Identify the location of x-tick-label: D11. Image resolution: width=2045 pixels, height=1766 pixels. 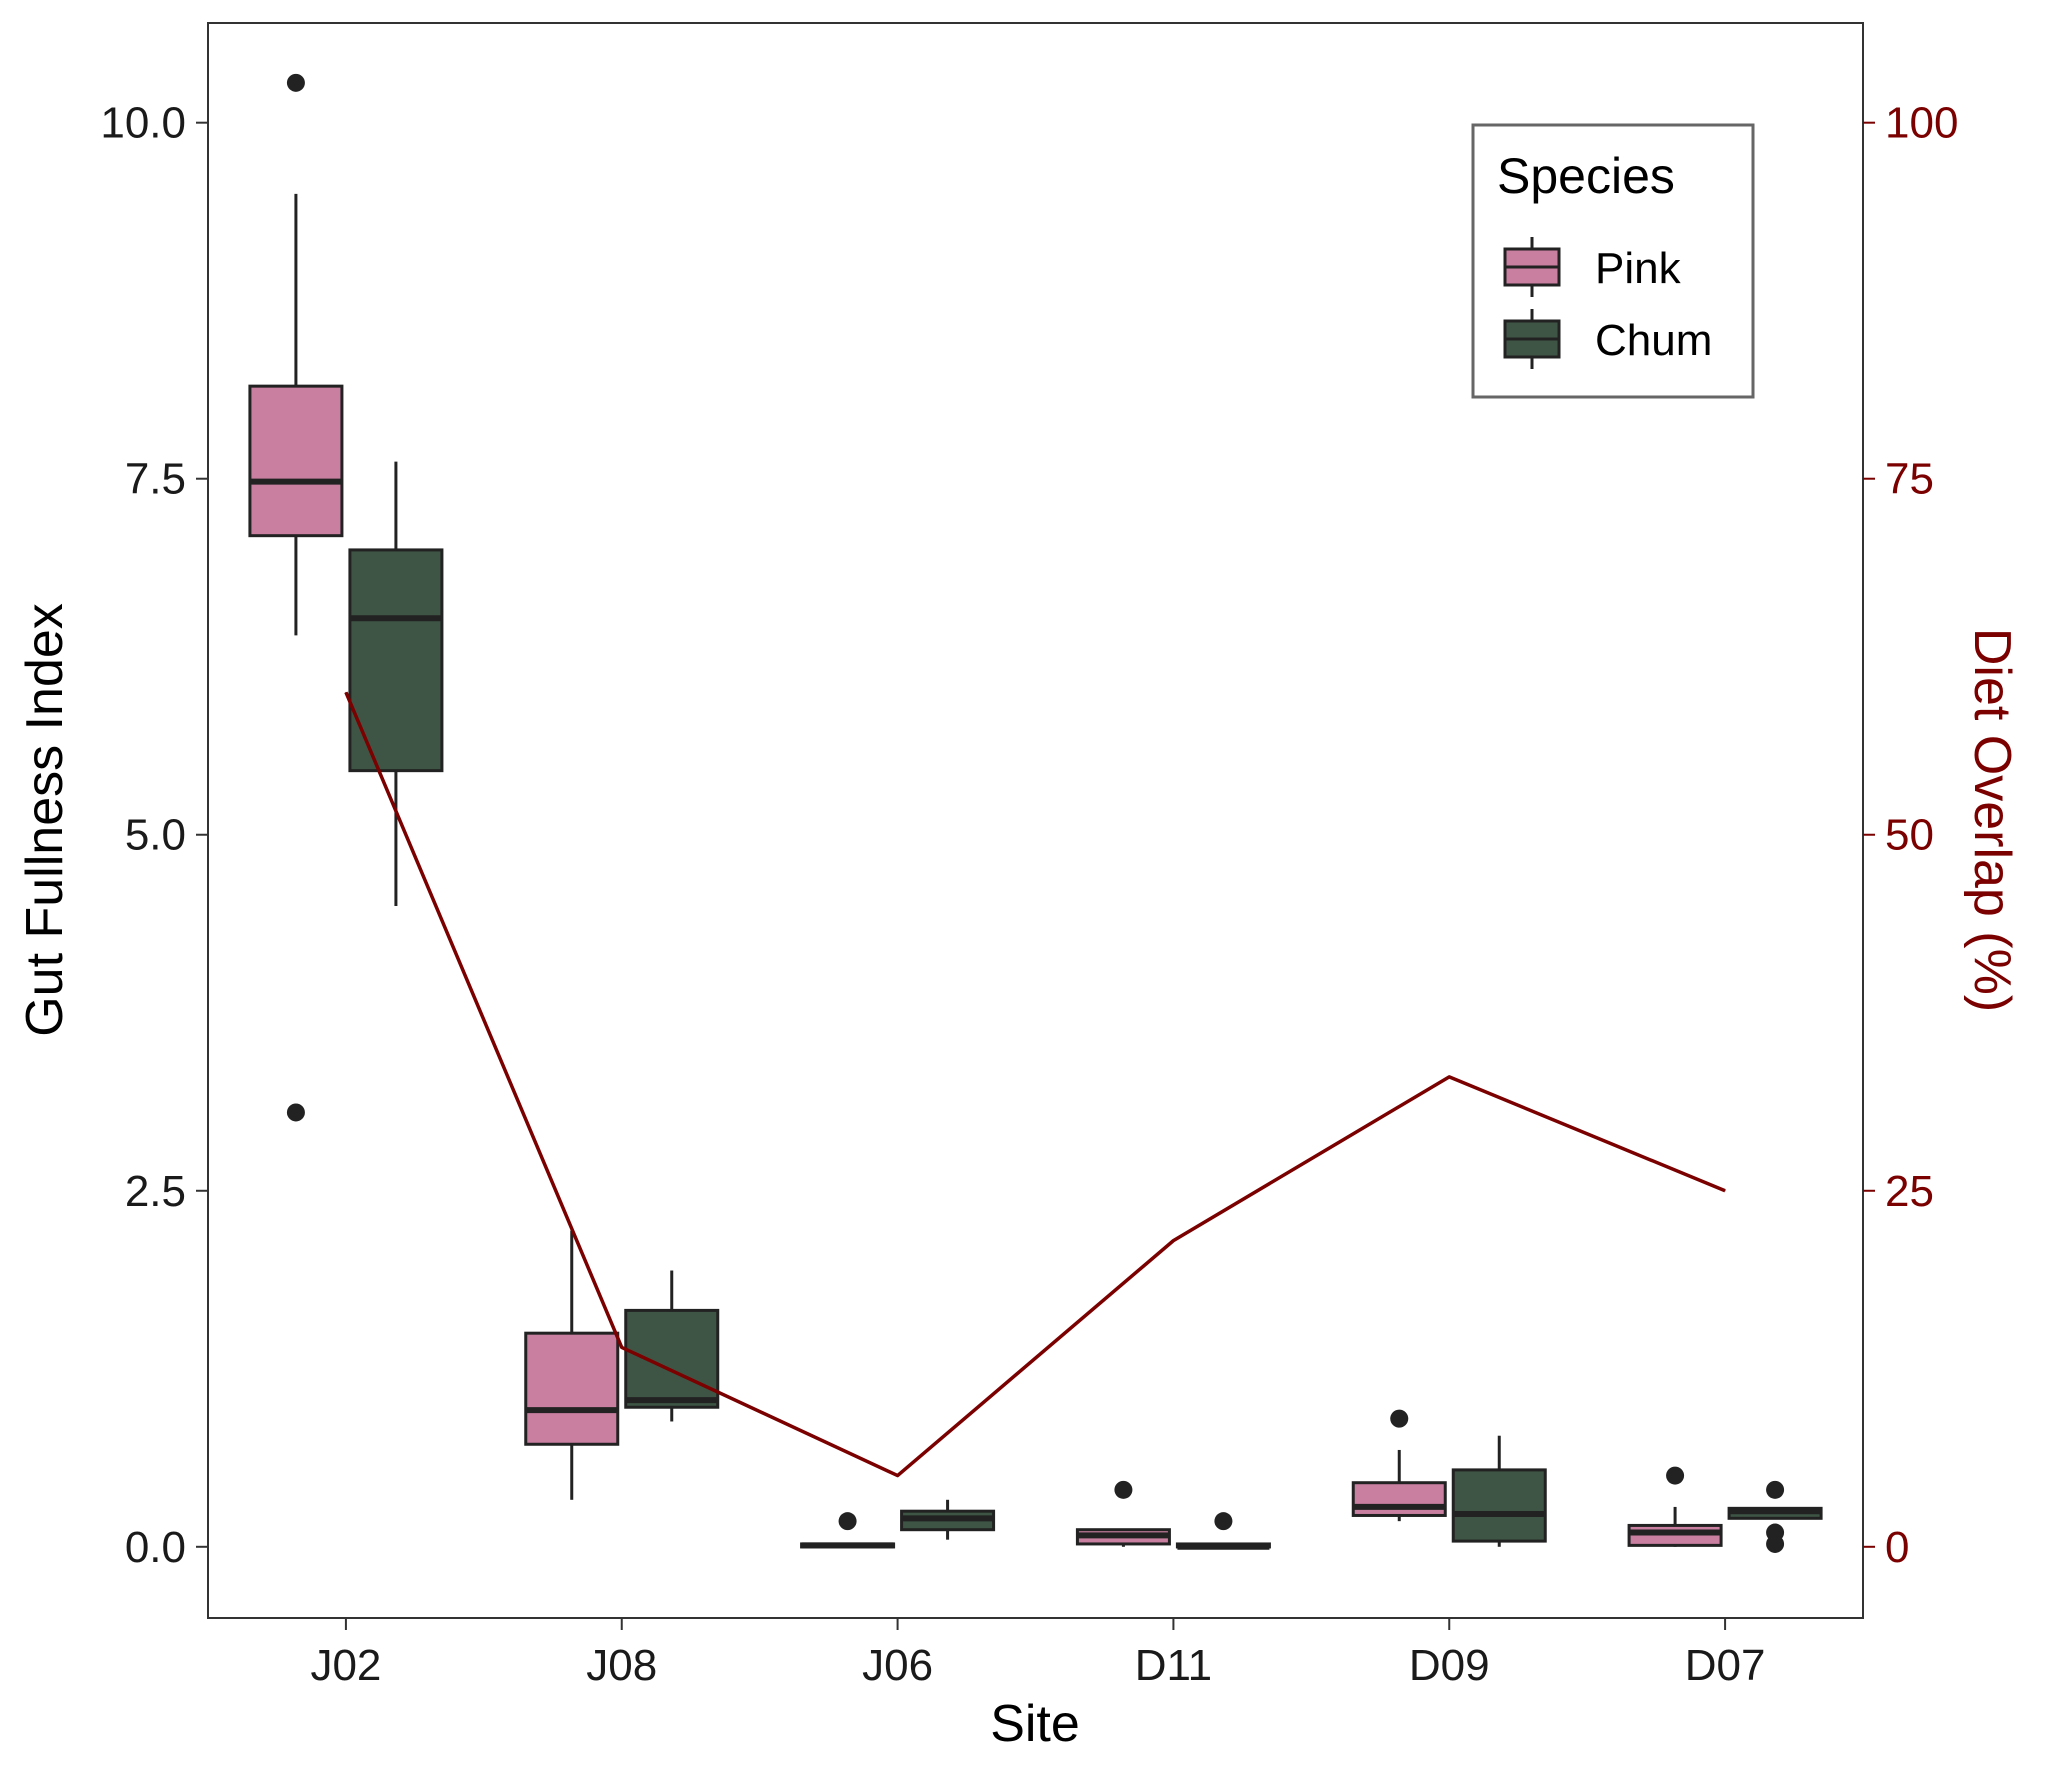
(1173, 1665).